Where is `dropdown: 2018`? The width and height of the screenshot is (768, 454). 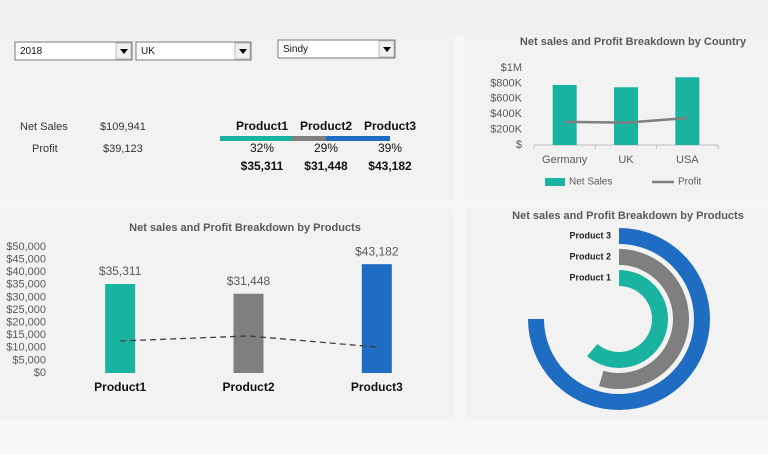 dropdown: 2018 is located at coordinates (73, 51).